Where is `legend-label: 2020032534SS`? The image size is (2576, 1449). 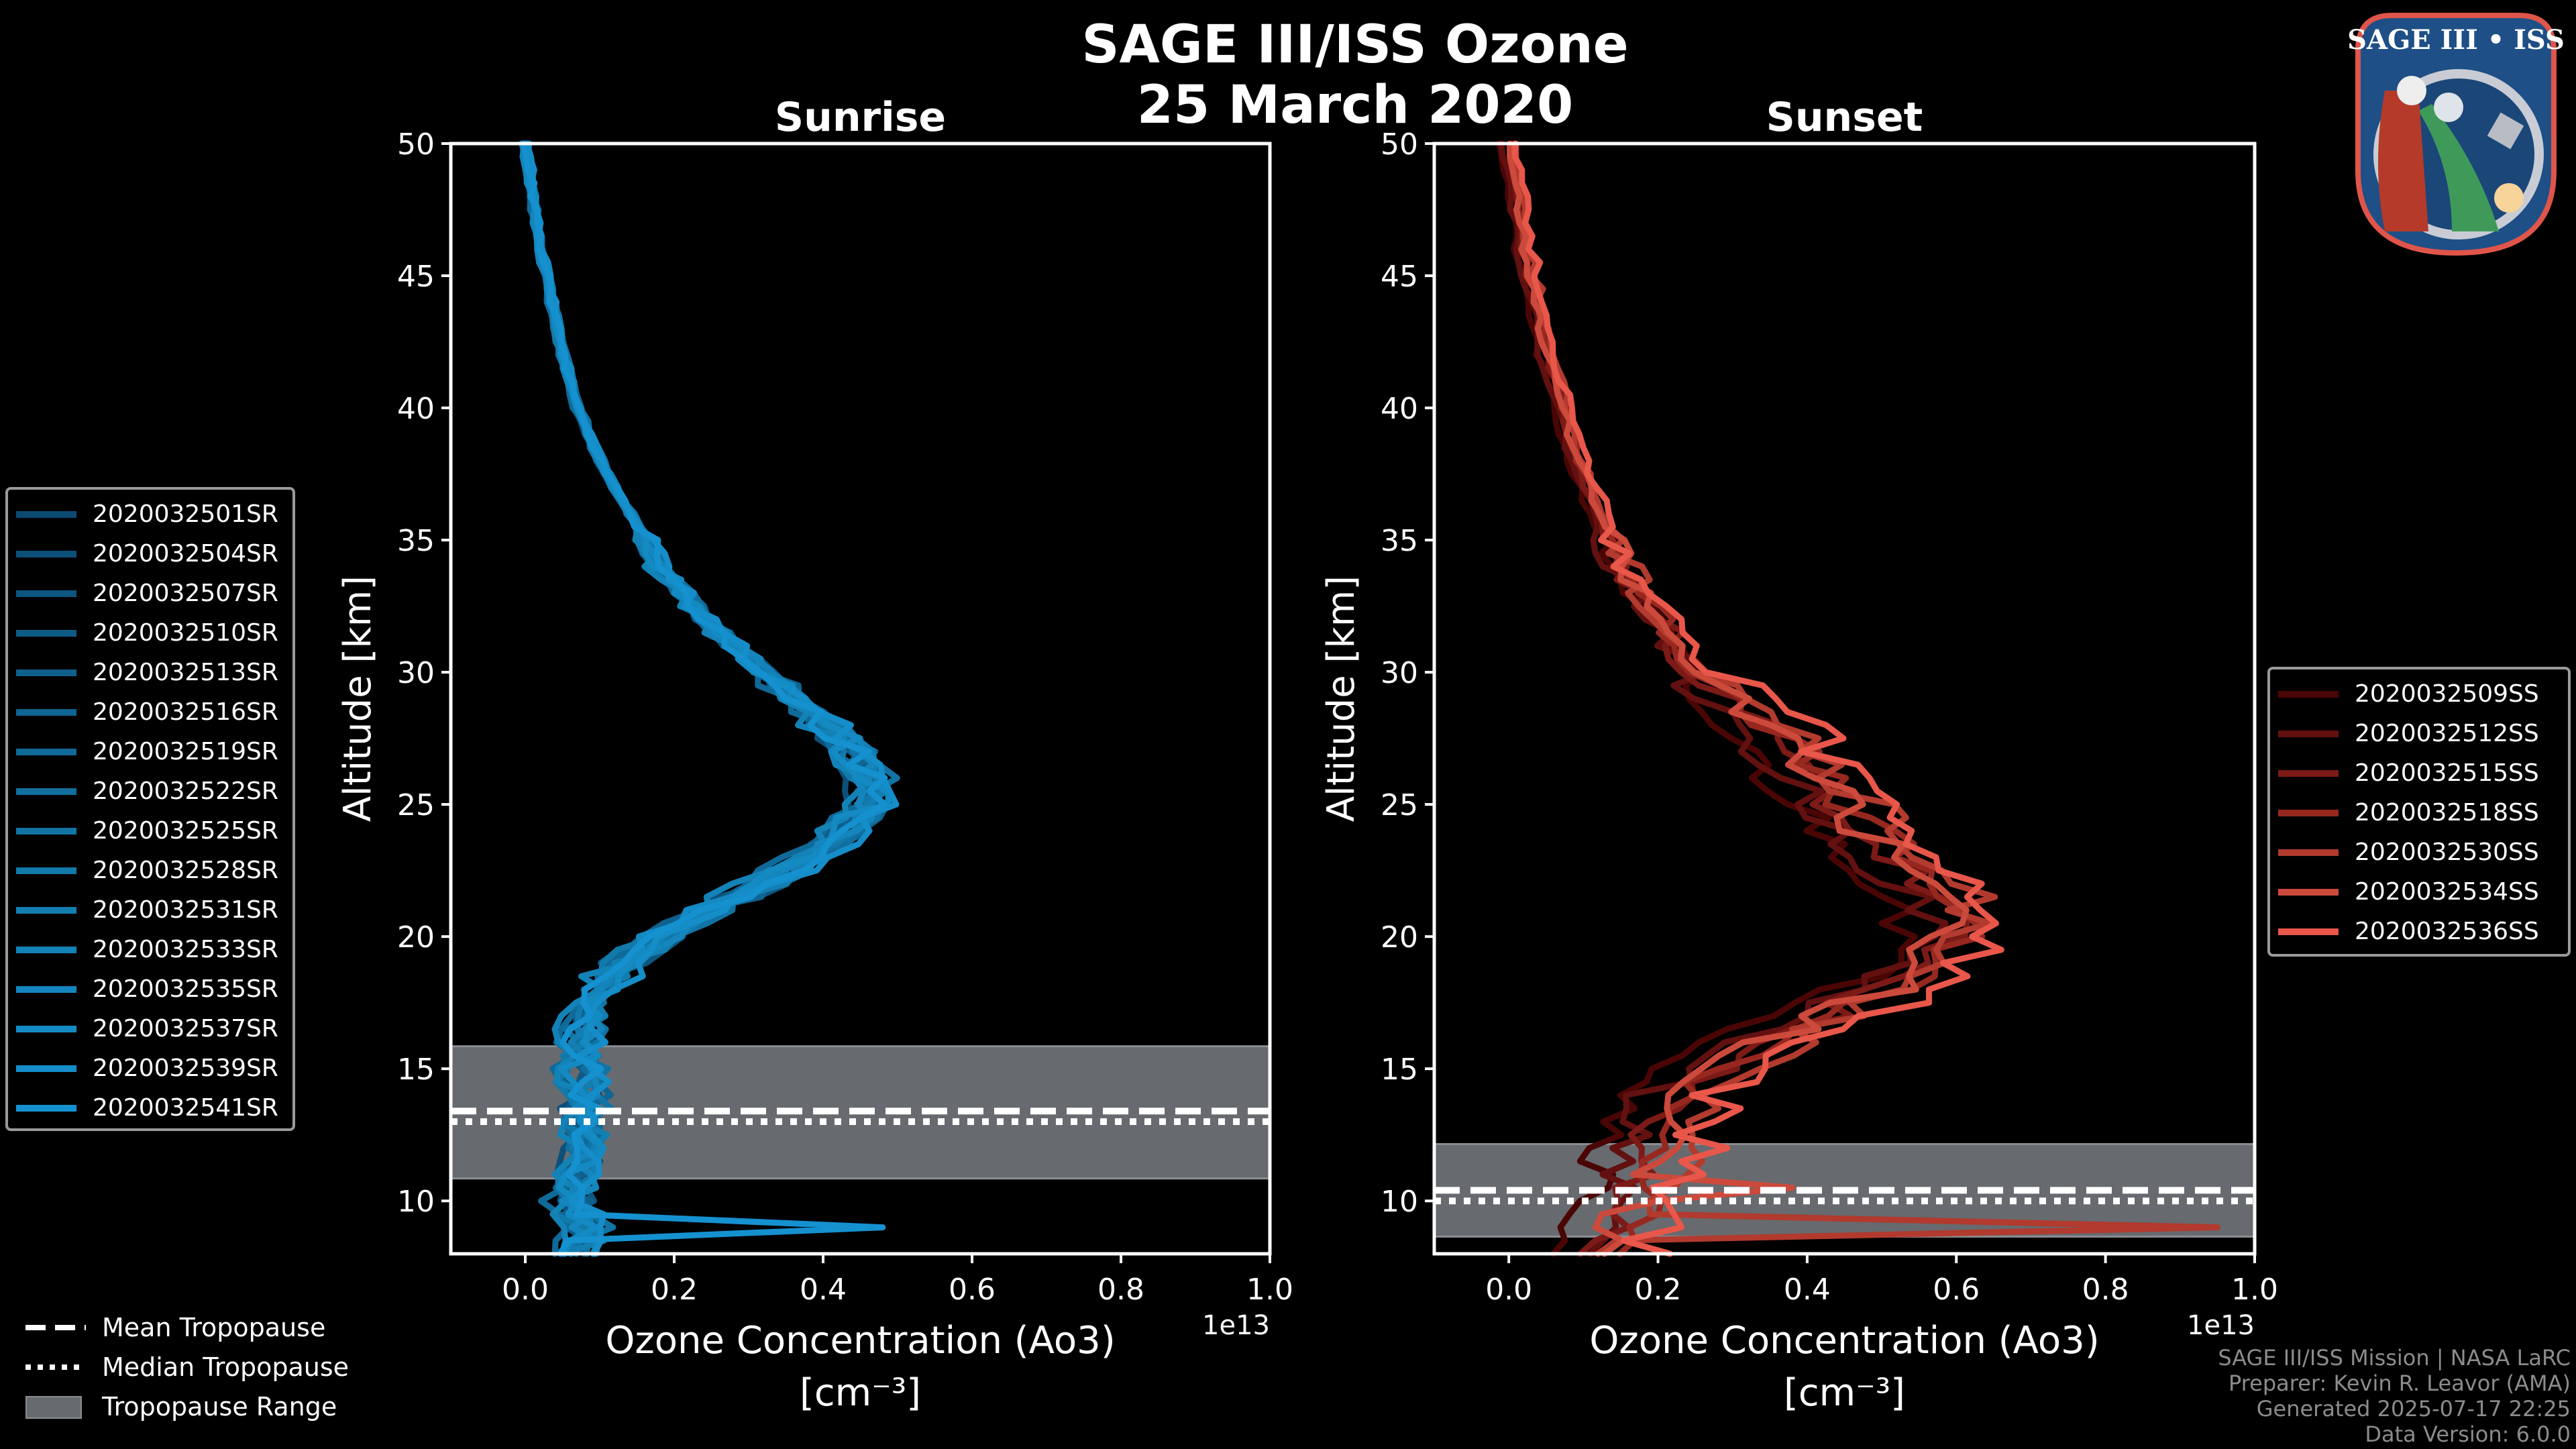
legend-label: 2020032534SS is located at coordinates (2447, 892).